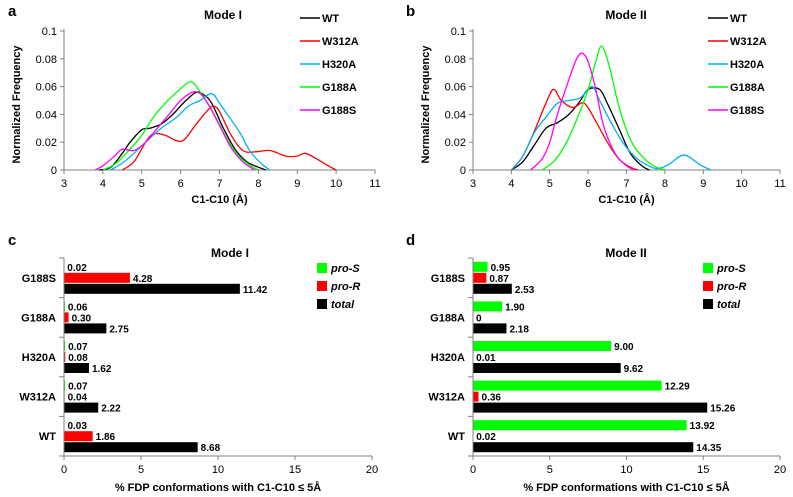 The width and height of the screenshot is (793, 497). What do you see at coordinates (12, 240) in the screenshot?
I see `panel-letter: c` at bounding box center [12, 240].